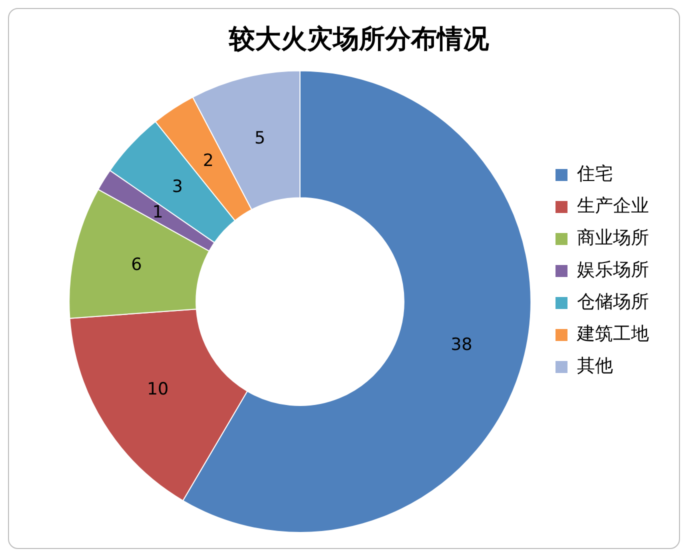 This screenshot has width=688, height=557. Describe the element at coordinates (177, 187) in the screenshot. I see `data-label: 3` at that location.